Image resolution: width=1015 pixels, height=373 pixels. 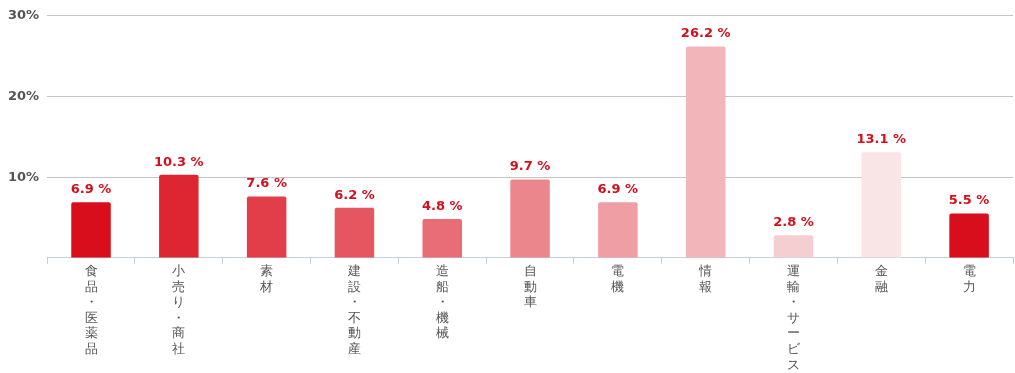 What do you see at coordinates (705, 33) in the screenshot?
I see `data-label: 26.2 %` at bounding box center [705, 33].